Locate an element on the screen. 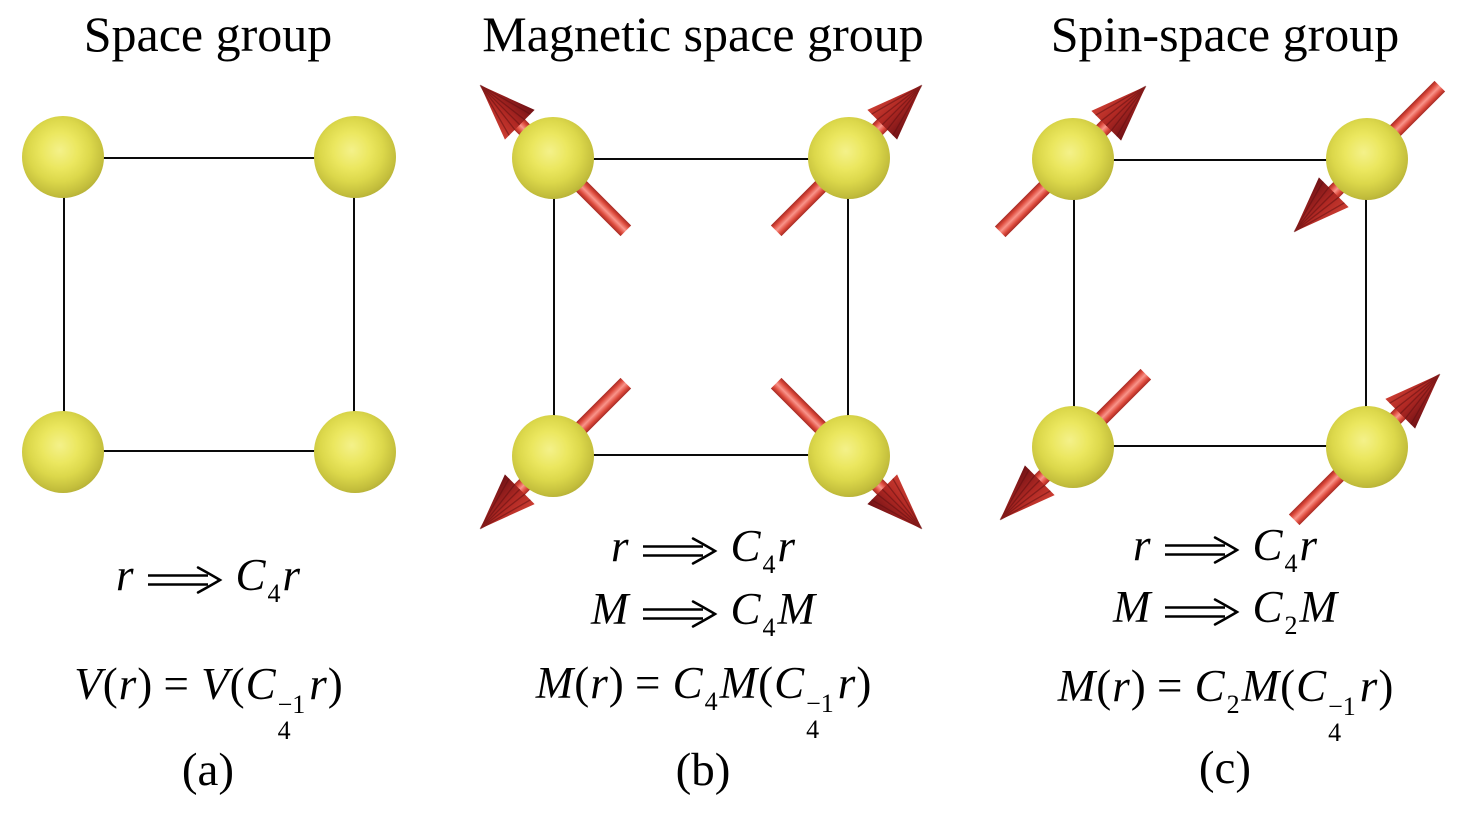  panel-c-label: (c) is located at coordinates (1225, 768).